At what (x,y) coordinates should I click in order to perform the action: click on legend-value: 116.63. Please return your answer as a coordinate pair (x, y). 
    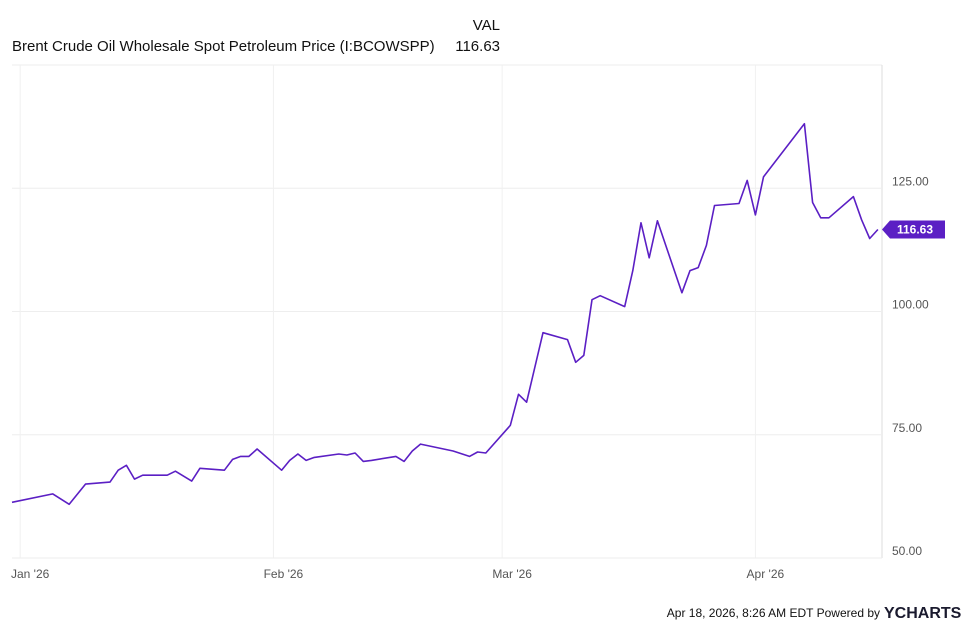
    Looking at the image, I should click on (477, 46).